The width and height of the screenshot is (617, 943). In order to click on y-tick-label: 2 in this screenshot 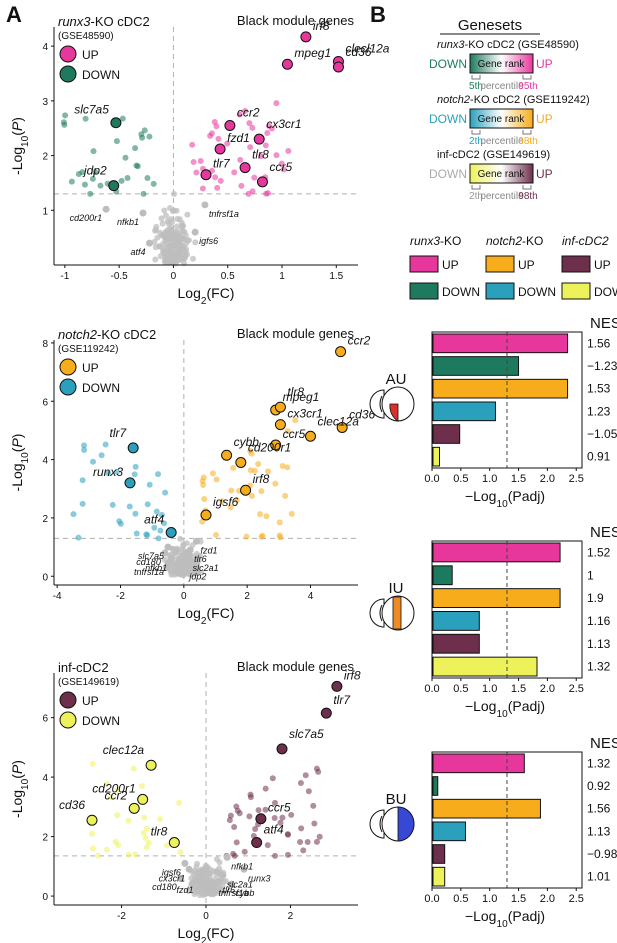, I will do `click(45, 838)`.